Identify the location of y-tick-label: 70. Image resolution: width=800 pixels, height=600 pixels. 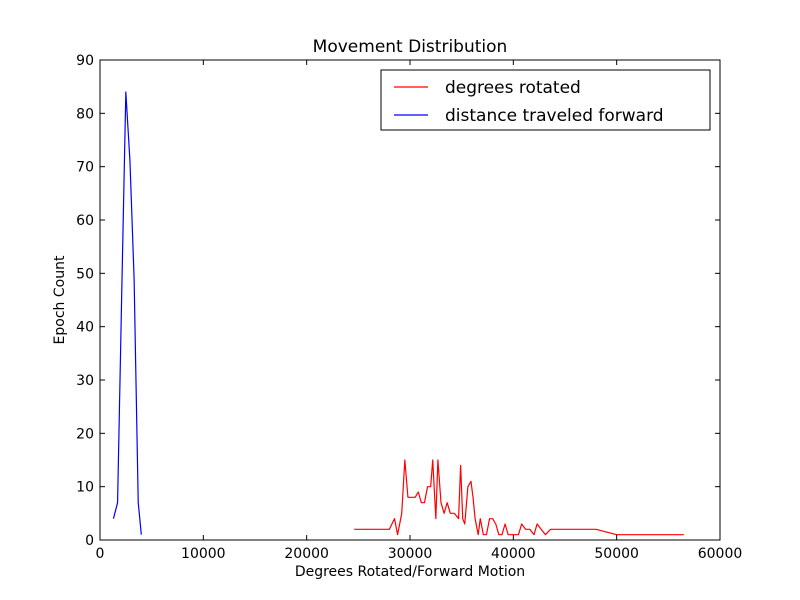
(85, 168).